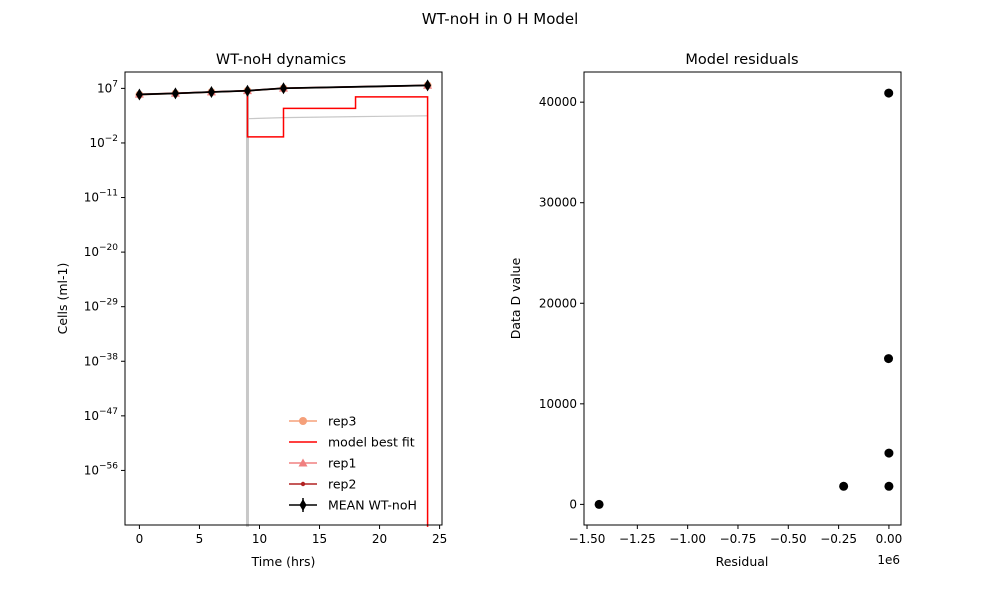 The height and width of the screenshot is (600, 1000). Describe the element at coordinates (587, 539) in the screenshot. I see `residuals-xtick-label: −1.50` at that location.